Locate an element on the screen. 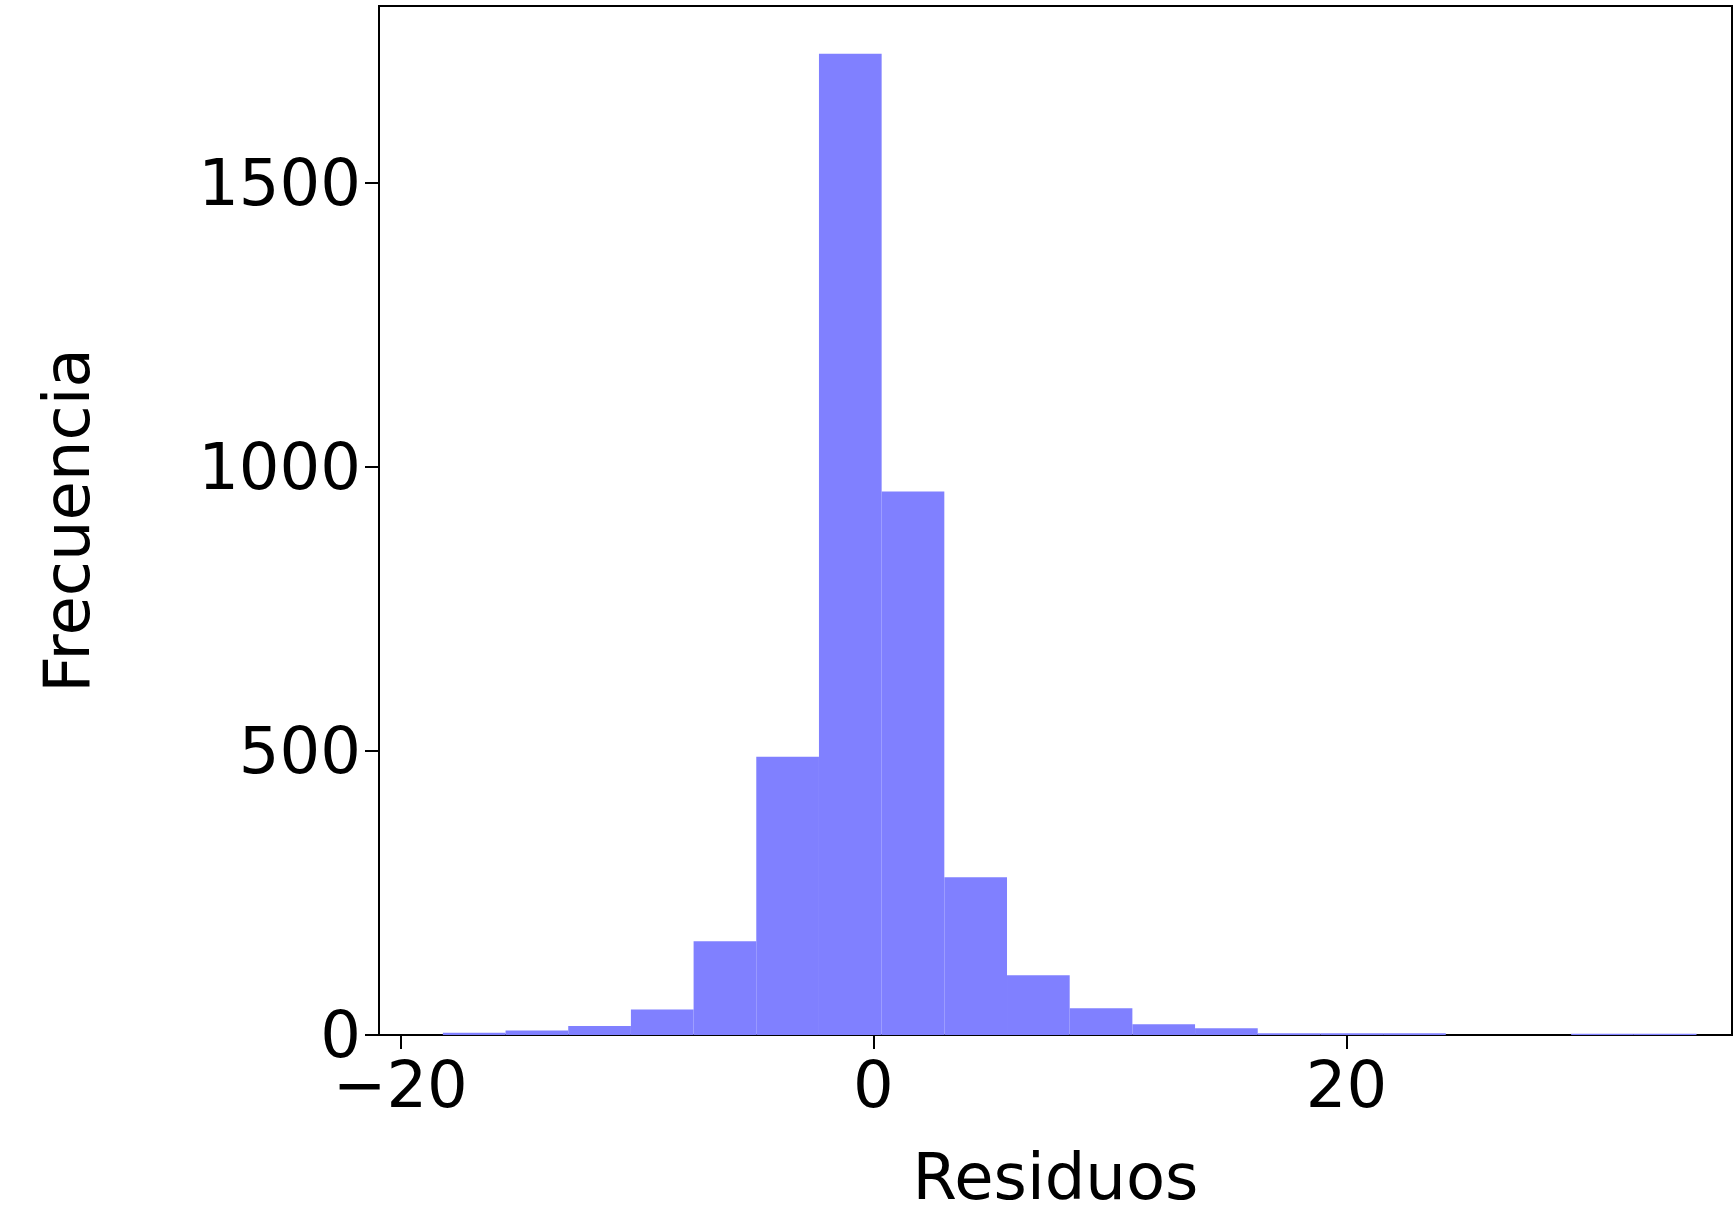 This screenshot has width=1734, height=1221. y-tick-label: 1000 is located at coordinates (279, 467).